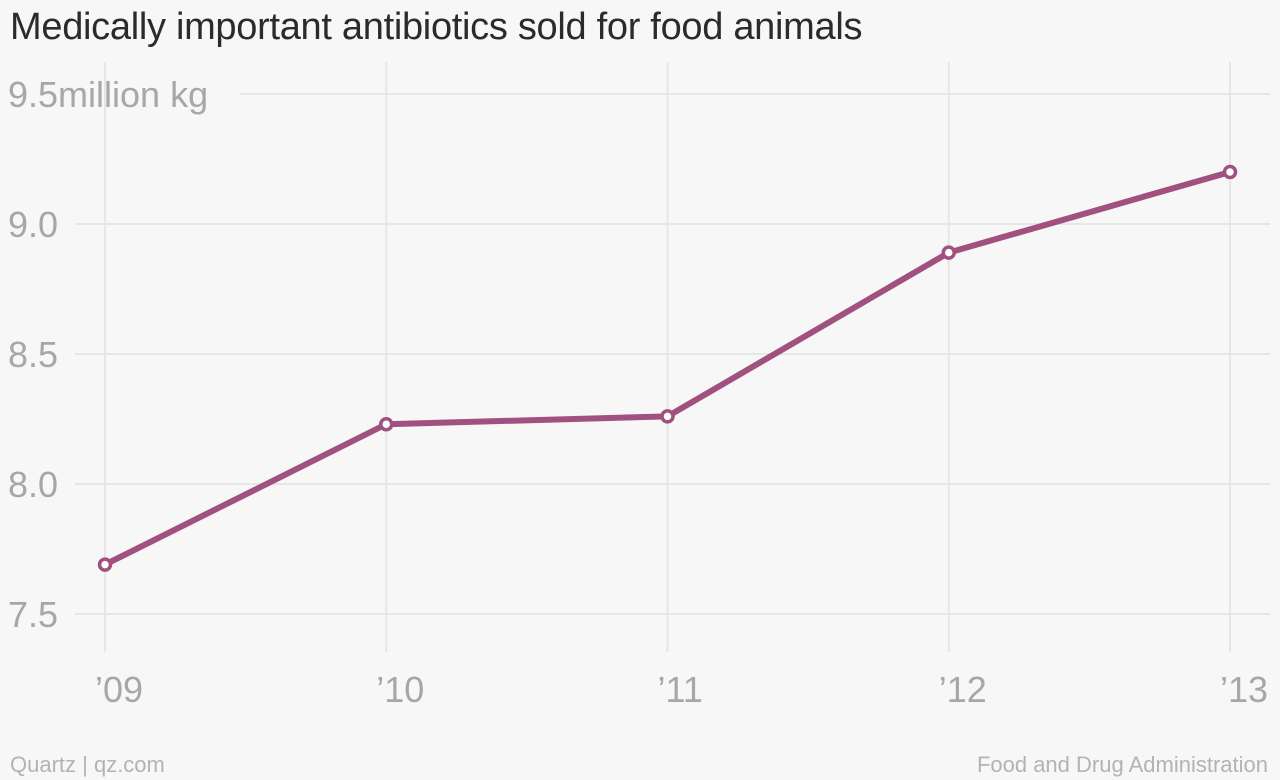  Describe the element at coordinates (33, 484) in the screenshot. I see `y-tick-label: 8.0` at that location.